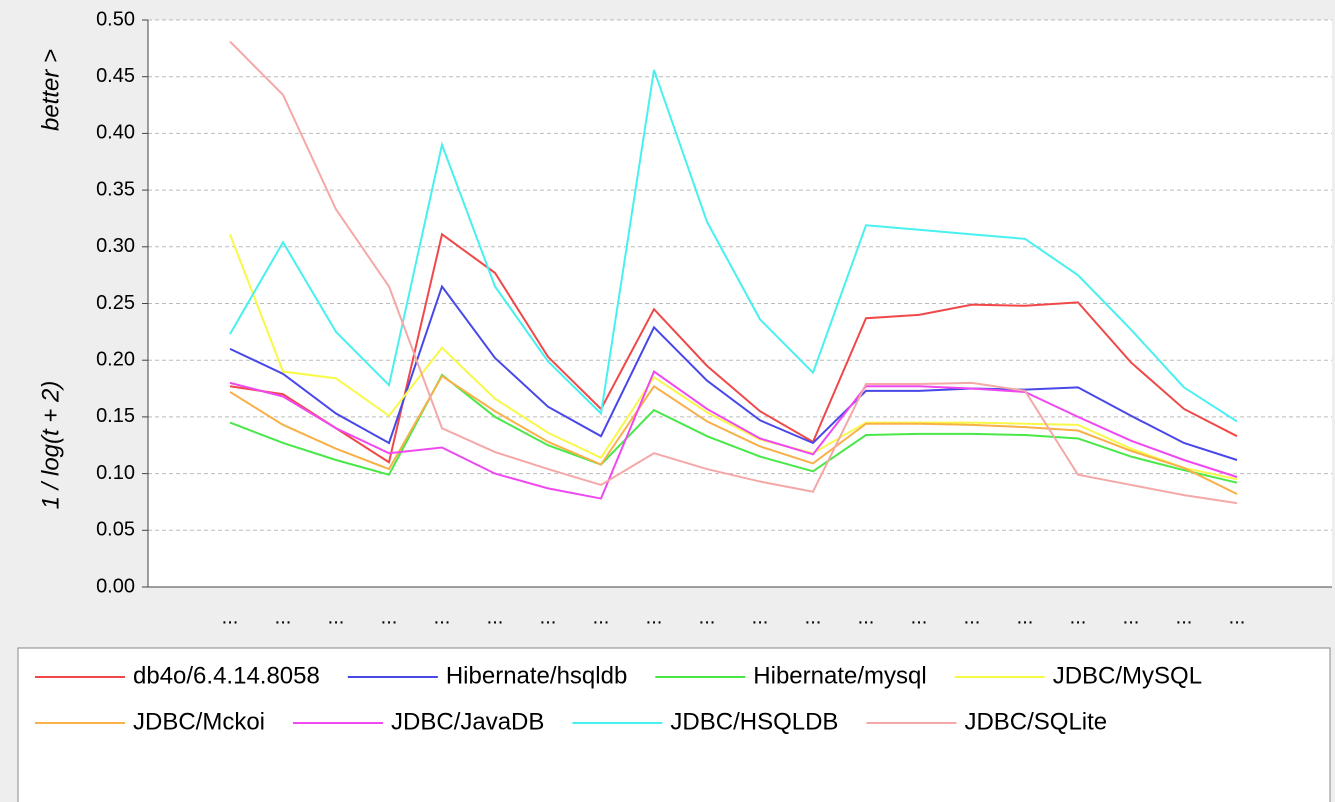  Describe the element at coordinates (1035, 721) in the screenshot. I see `legend-label: JDBC/SQLite` at that location.